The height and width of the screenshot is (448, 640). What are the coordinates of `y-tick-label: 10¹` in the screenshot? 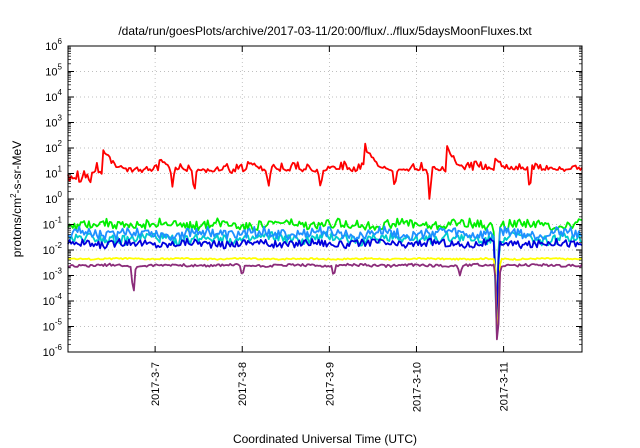 It's located at (53, 173).